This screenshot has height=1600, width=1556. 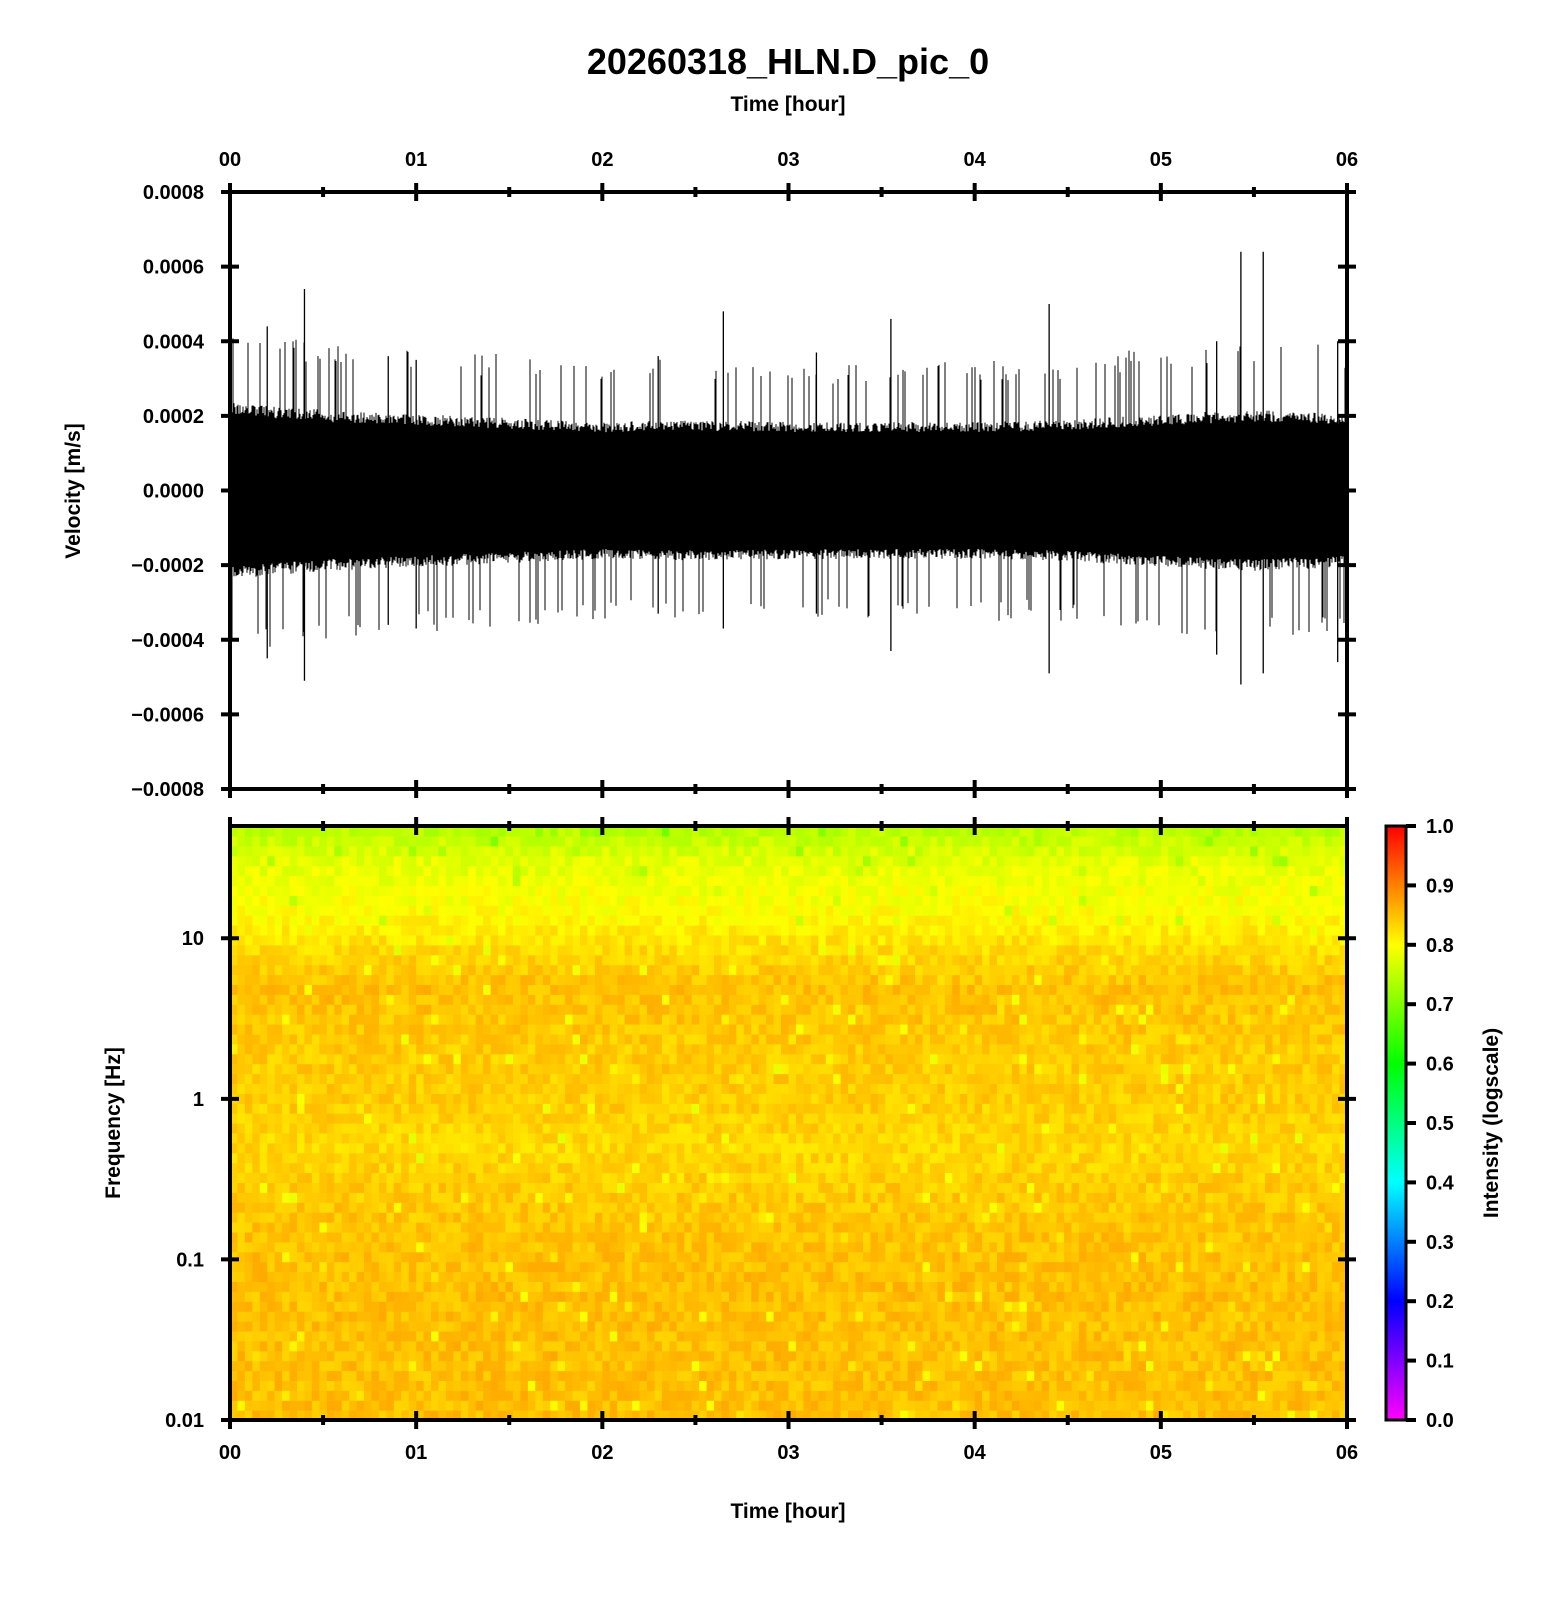 What do you see at coordinates (173, 492) in the screenshot?
I see `waveform-y-tick-label: 0.0000` at bounding box center [173, 492].